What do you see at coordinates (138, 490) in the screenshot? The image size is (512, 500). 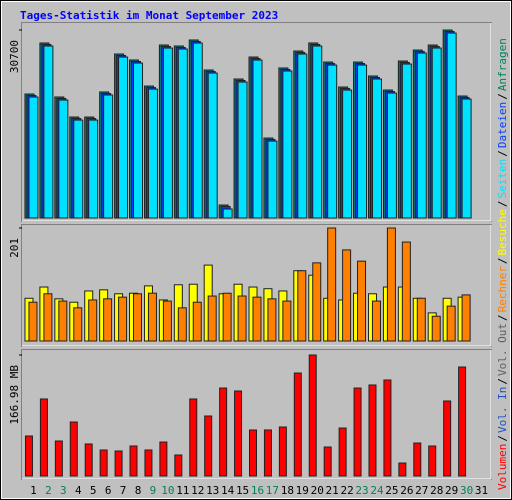 I see `x-tick-label: 8` at bounding box center [138, 490].